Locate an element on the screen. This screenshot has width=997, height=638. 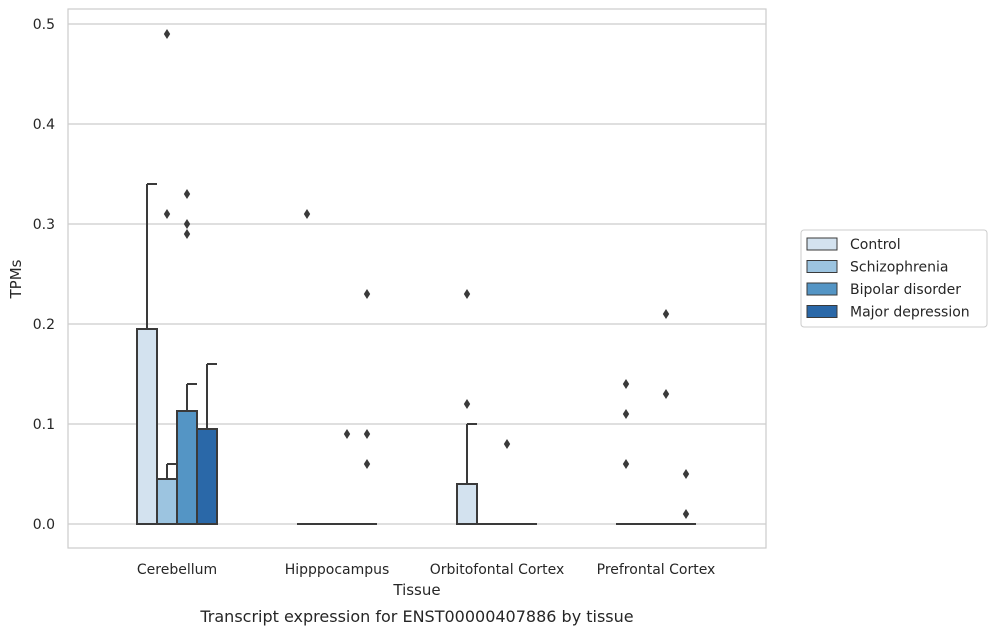
y-tick-label: 0.4 is located at coordinates (44, 125).